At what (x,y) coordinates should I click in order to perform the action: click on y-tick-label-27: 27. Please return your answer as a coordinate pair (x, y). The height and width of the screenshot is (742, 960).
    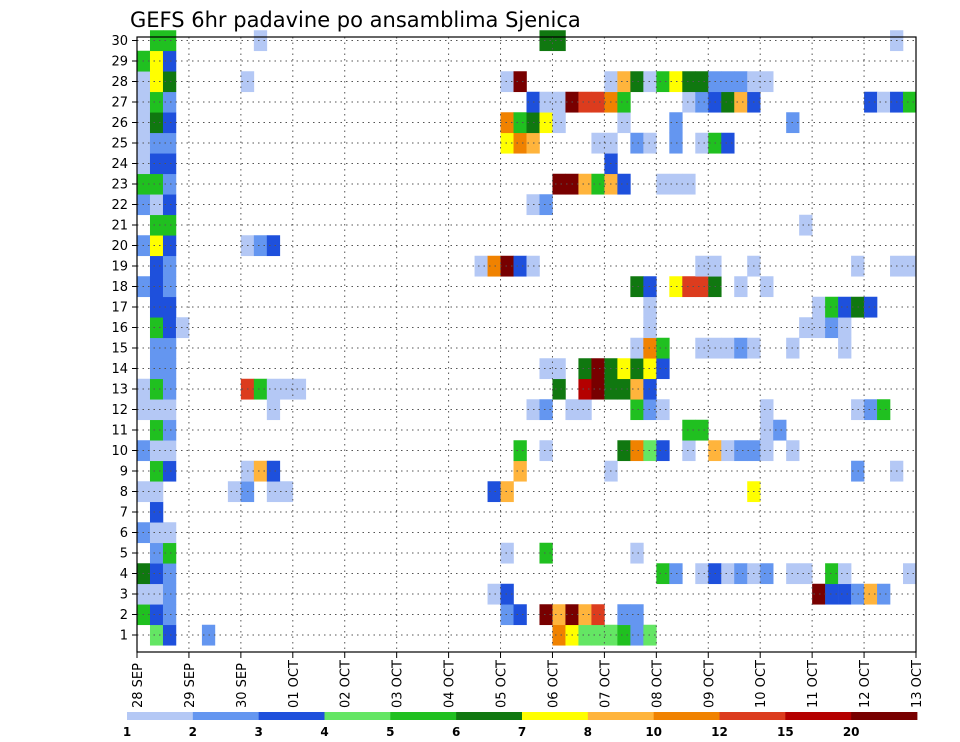
    Looking at the image, I should click on (119, 103).